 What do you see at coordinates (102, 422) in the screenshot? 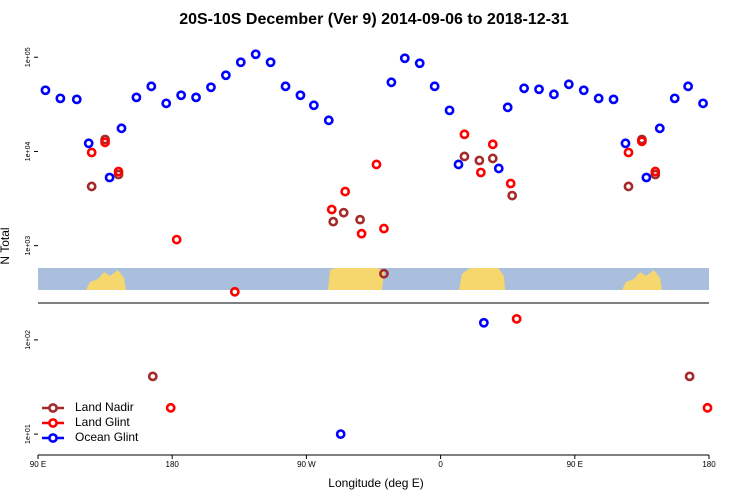
I see `legend-label: Land Glint` at bounding box center [102, 422].